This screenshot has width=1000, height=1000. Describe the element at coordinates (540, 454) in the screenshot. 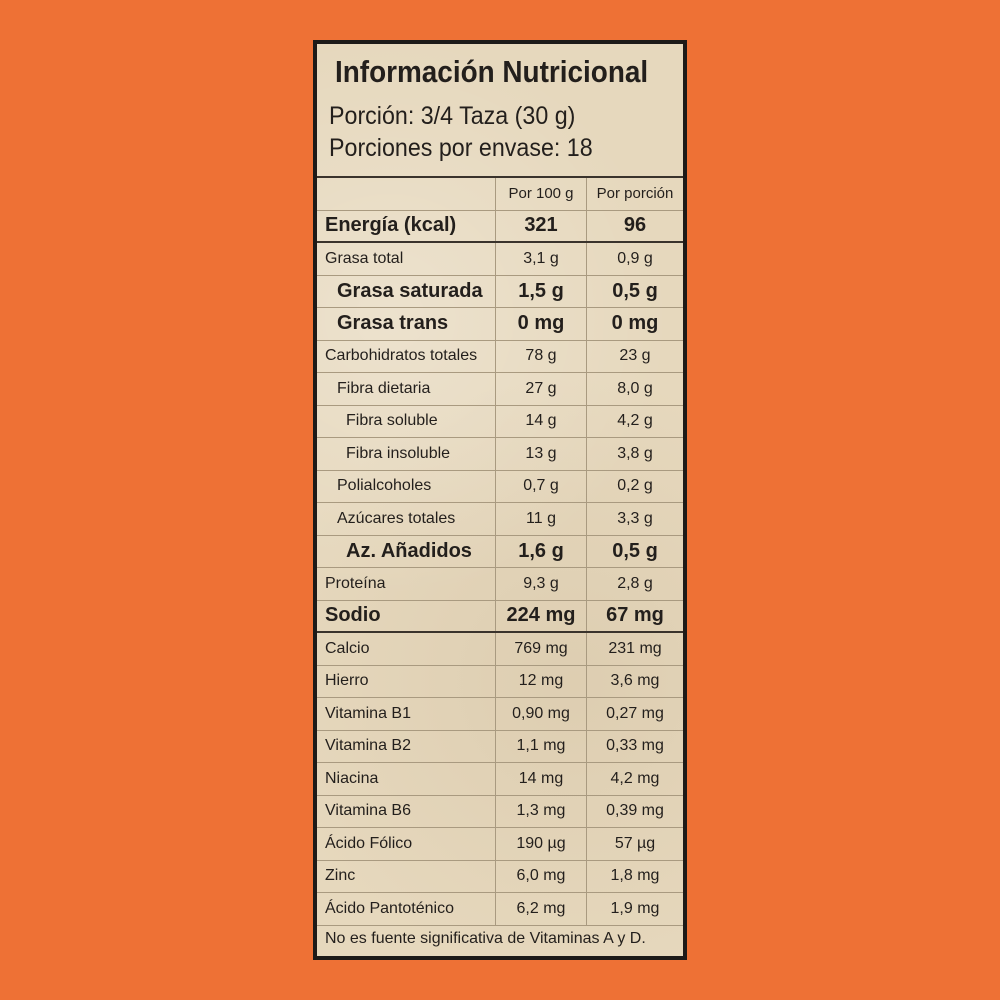

I see `value-per-100g: 13 g` at that location.